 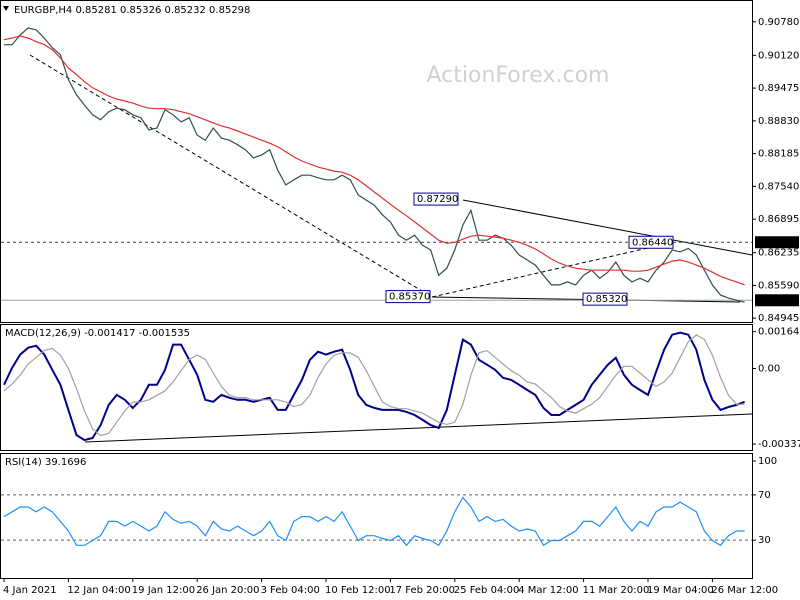 What do you see at coordinates (778, 186) in the screenshot?
I see `y-tick-label: 0.87540` at bounding box center [778, 186].